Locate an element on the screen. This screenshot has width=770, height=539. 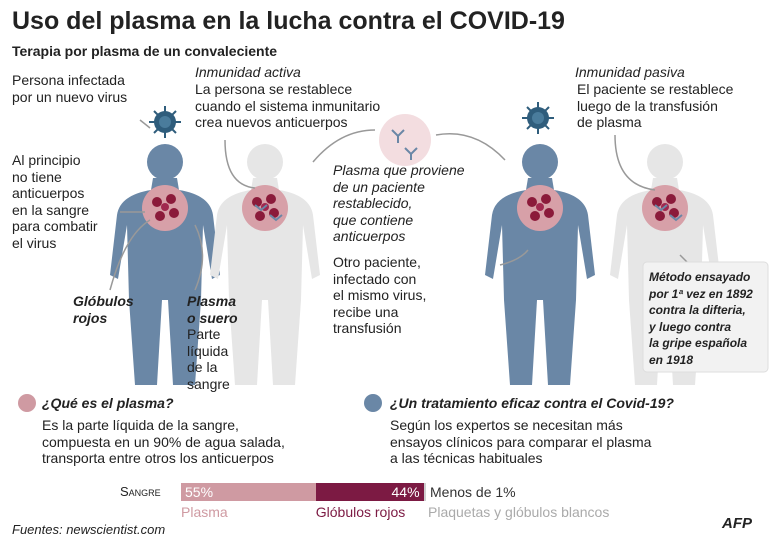
text-line: que contiene is located at coordinates (373, 219).